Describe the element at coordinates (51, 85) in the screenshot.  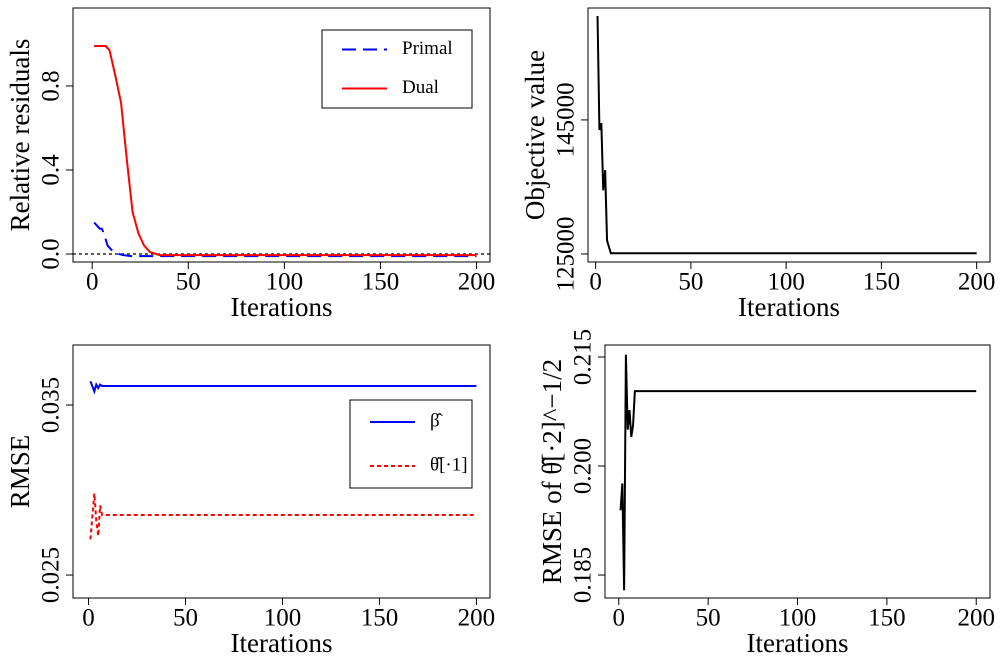
I see `y-tick-label: 0.8` at that location.